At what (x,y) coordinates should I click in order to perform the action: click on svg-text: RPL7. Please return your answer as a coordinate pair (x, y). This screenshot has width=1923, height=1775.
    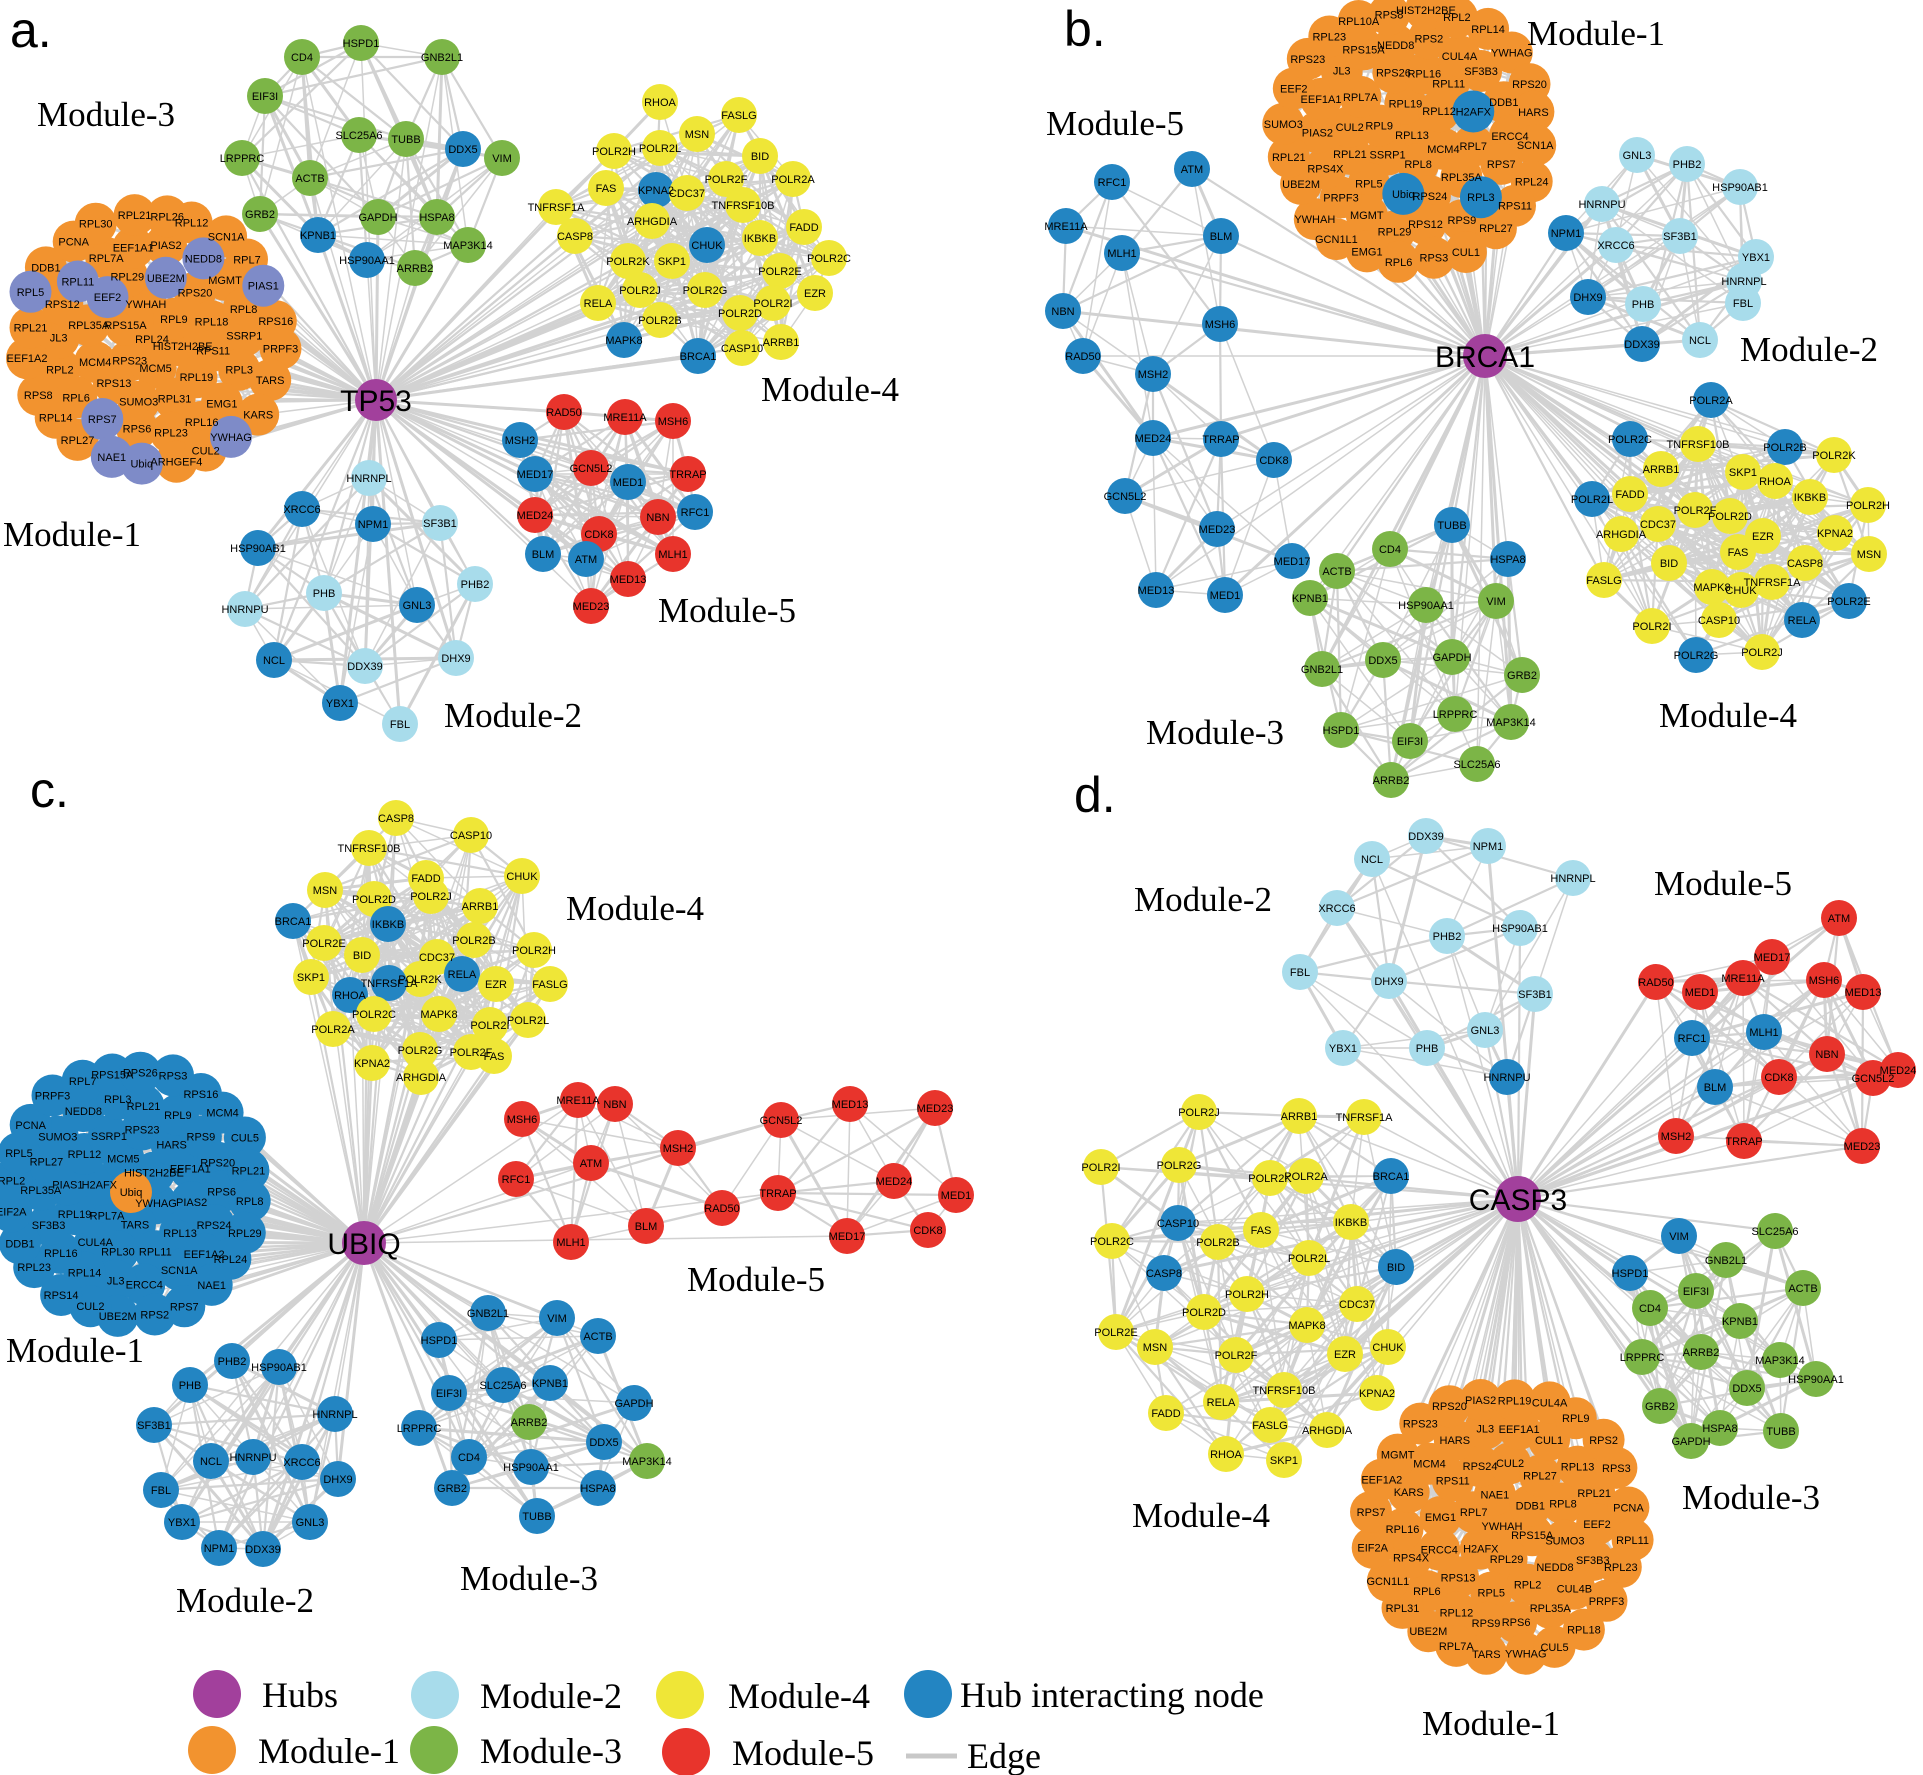
    Looking at the image, I should click on (1474, 1513).